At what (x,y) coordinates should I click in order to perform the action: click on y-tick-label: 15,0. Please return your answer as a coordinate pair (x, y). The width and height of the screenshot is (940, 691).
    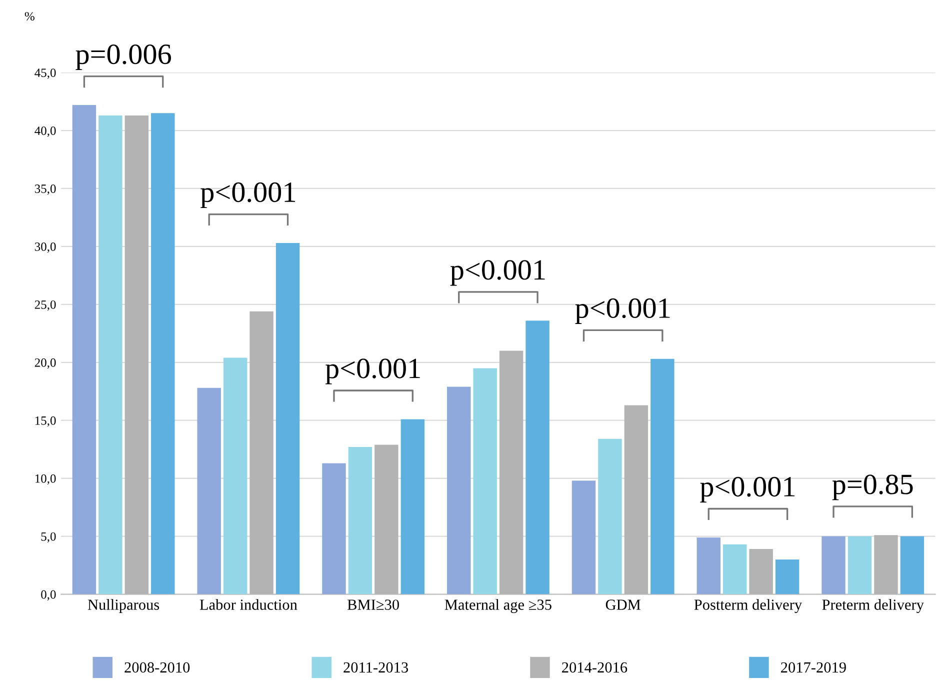
    Looking at the image, I should click on (45, 421).